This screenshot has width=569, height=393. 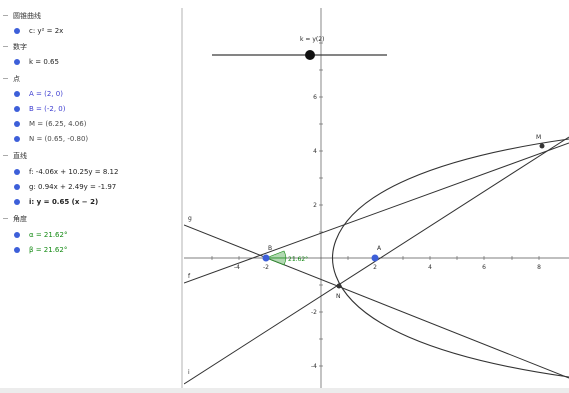 What do you see at coordinates (542, 146) in the screenshot?
I see `point-m` at bounding box center [542, 146].